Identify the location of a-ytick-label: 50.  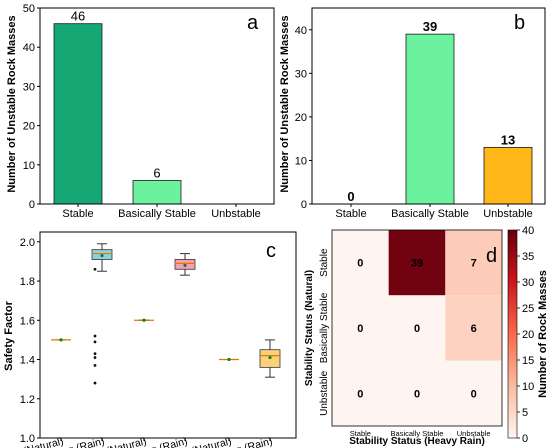
(29, 9).